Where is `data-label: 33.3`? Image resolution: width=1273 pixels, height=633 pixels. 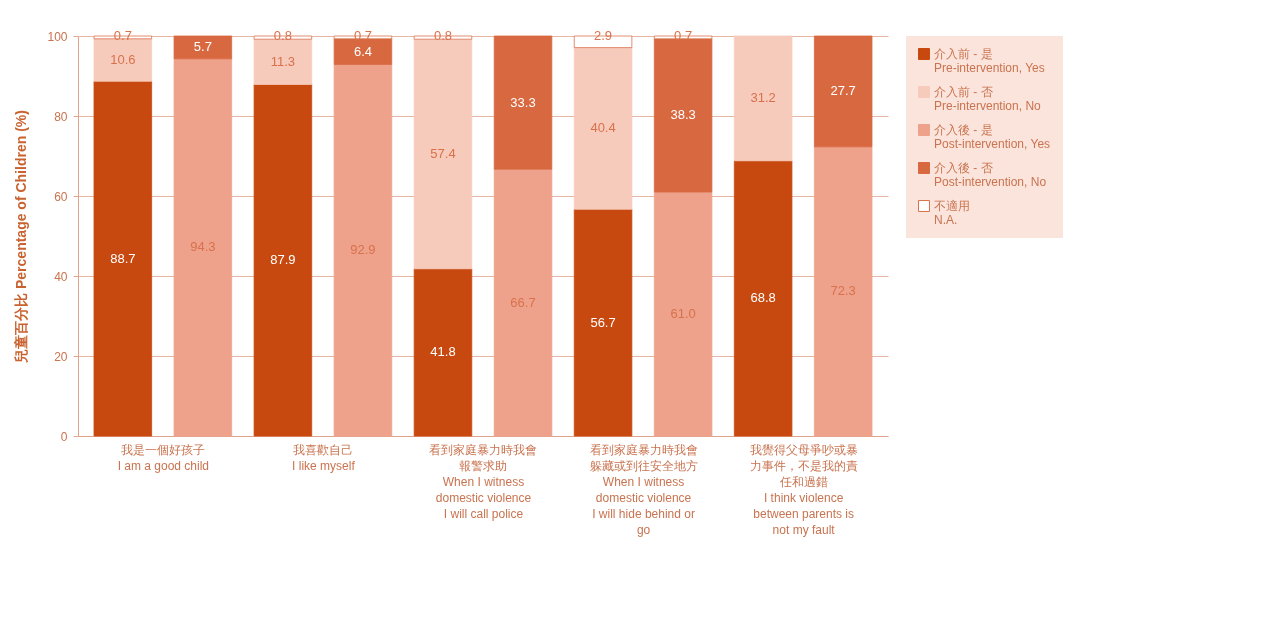
data-label: 33.3 is located at coordinates (523, 102).